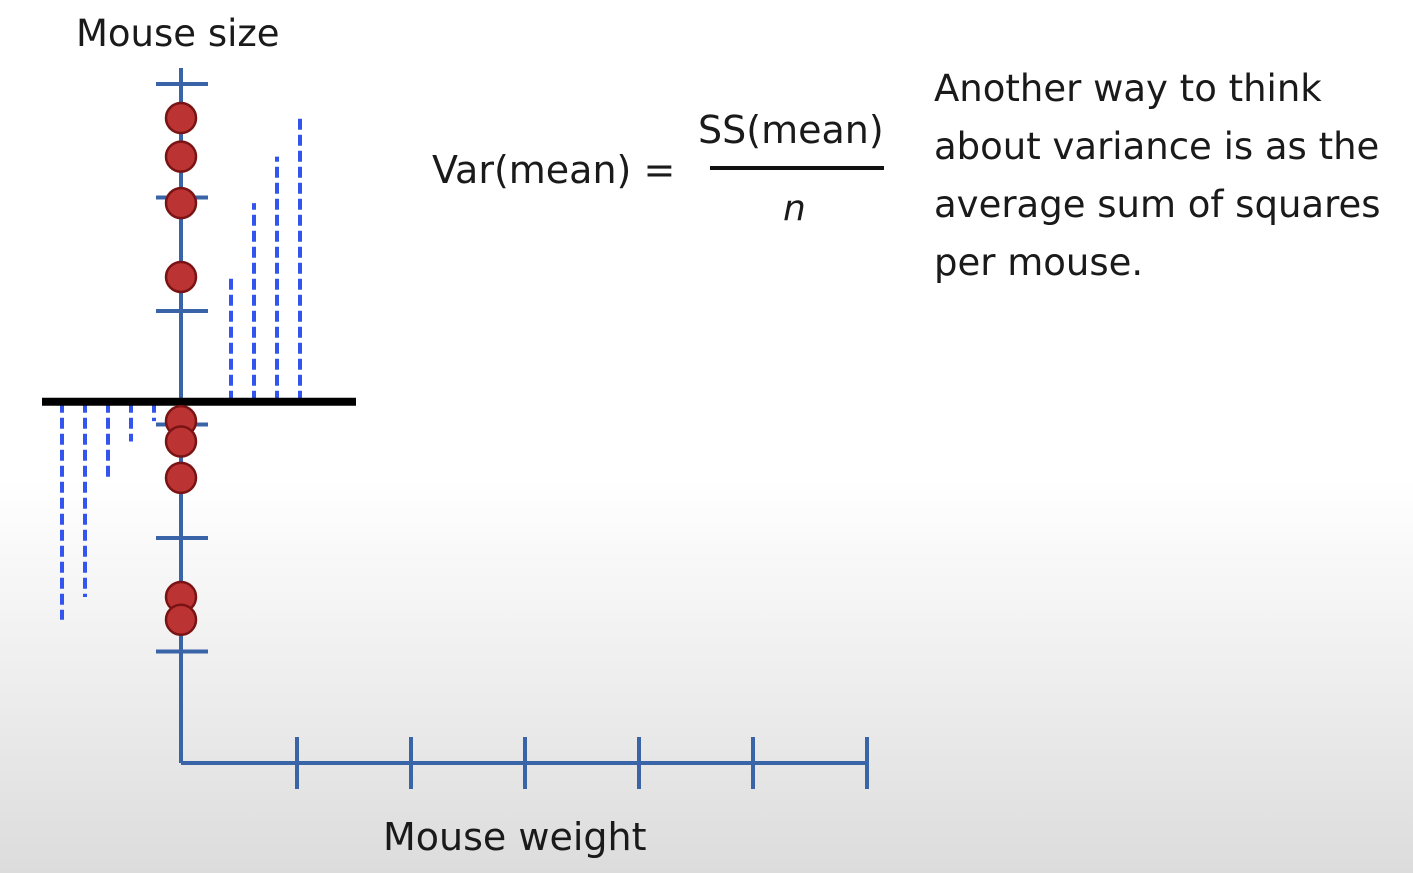  What do you see at coordinates (791, 130) in the screenshot?
I see `formula-numerator: SS(mean)` at bounding box center [791, 130].